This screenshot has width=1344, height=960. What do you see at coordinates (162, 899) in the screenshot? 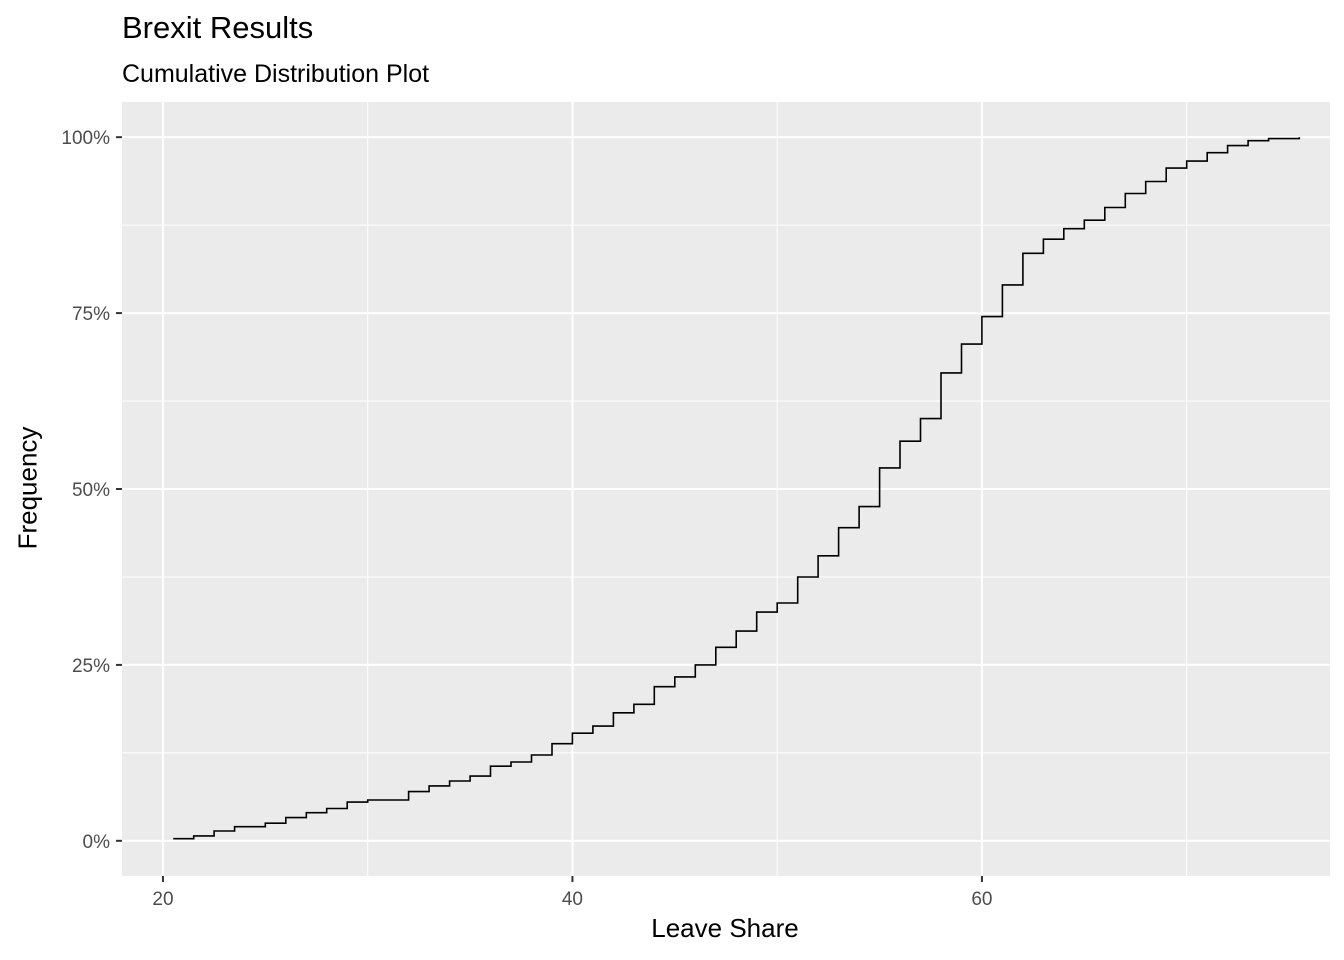
I see `x-tick-label: 20` at bounding box center [162, 899].